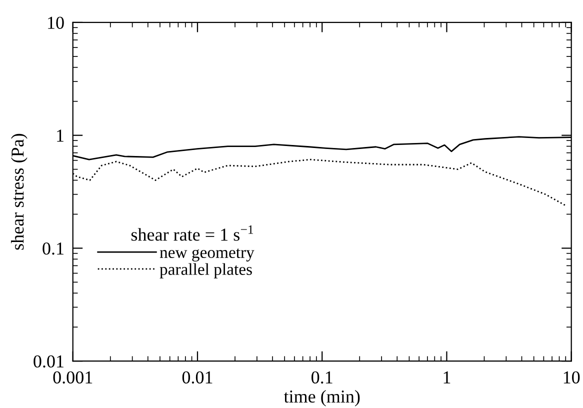 This screenshot has width=583, height=408. Describe the element at coordinates (53, 248) in the screenshot. I see `y-tick-label: 0.1` at that location.